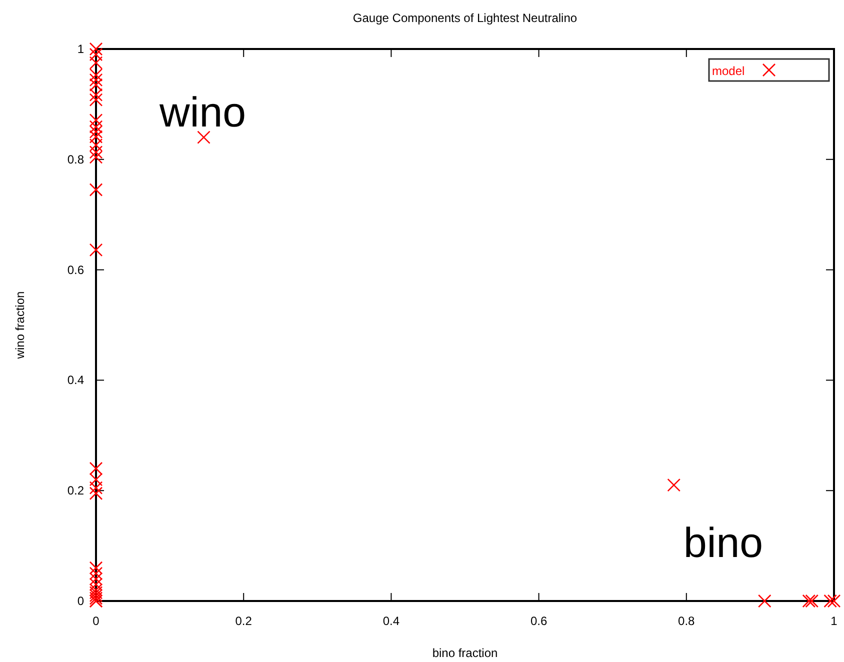  Describe the element at coordinates (80, 601) in the screenshot. I see `y-tick-label: 0` at that location.